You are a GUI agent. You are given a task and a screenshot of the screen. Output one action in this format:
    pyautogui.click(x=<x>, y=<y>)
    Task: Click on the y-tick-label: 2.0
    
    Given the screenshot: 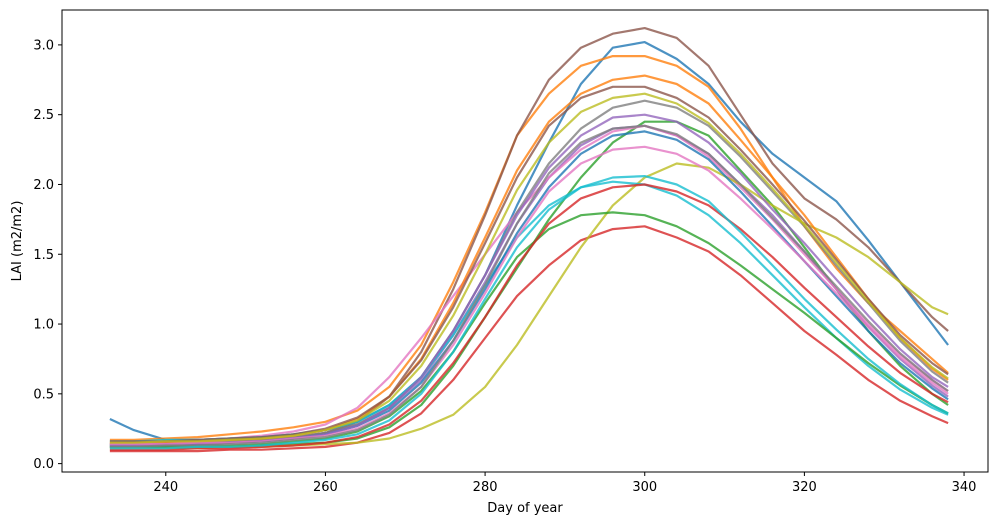 What is the action you would take?
    pyautogui.click(x=43, y=185)
    